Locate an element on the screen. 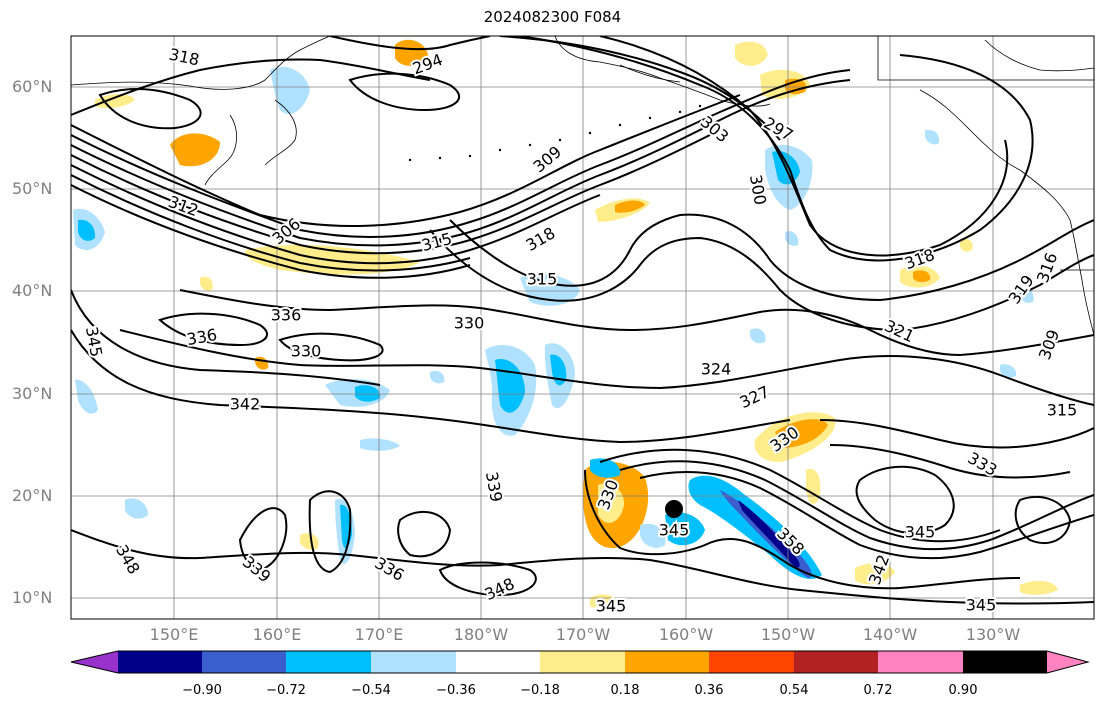 The width and height of the screenshot is (1105, 712). colorbar-tick-label: 0.54 is located at coordinates (794, 690).